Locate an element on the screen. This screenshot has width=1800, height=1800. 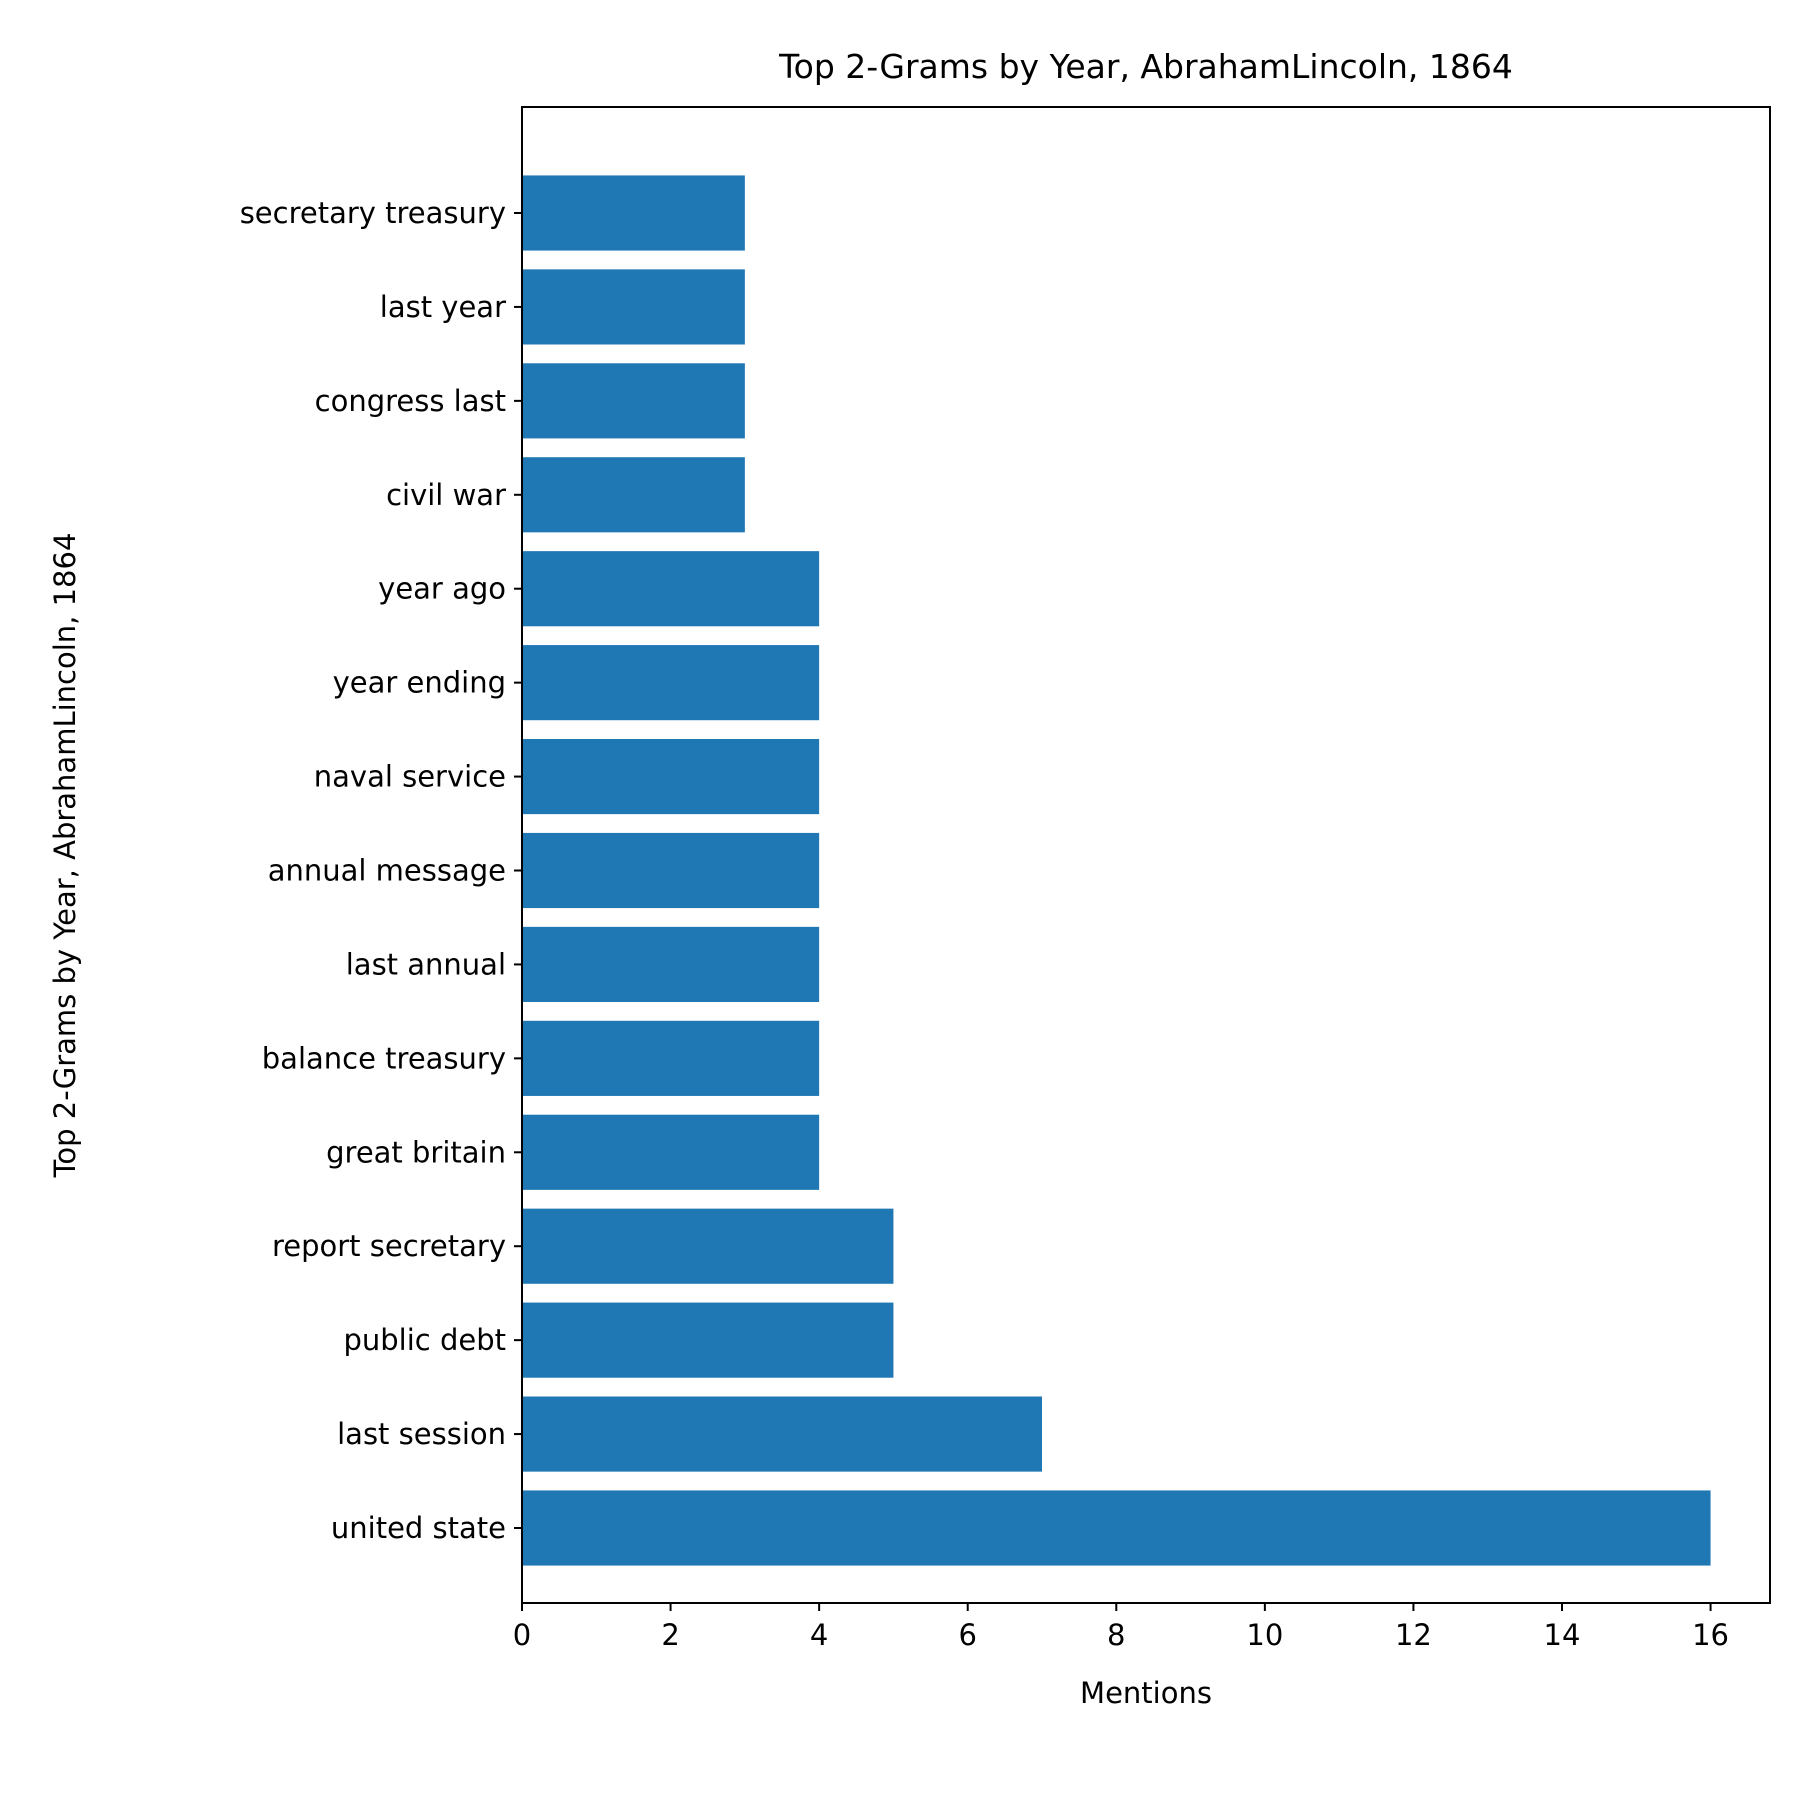
y-tick-label: public debt is located at coordinates (424, 1340).